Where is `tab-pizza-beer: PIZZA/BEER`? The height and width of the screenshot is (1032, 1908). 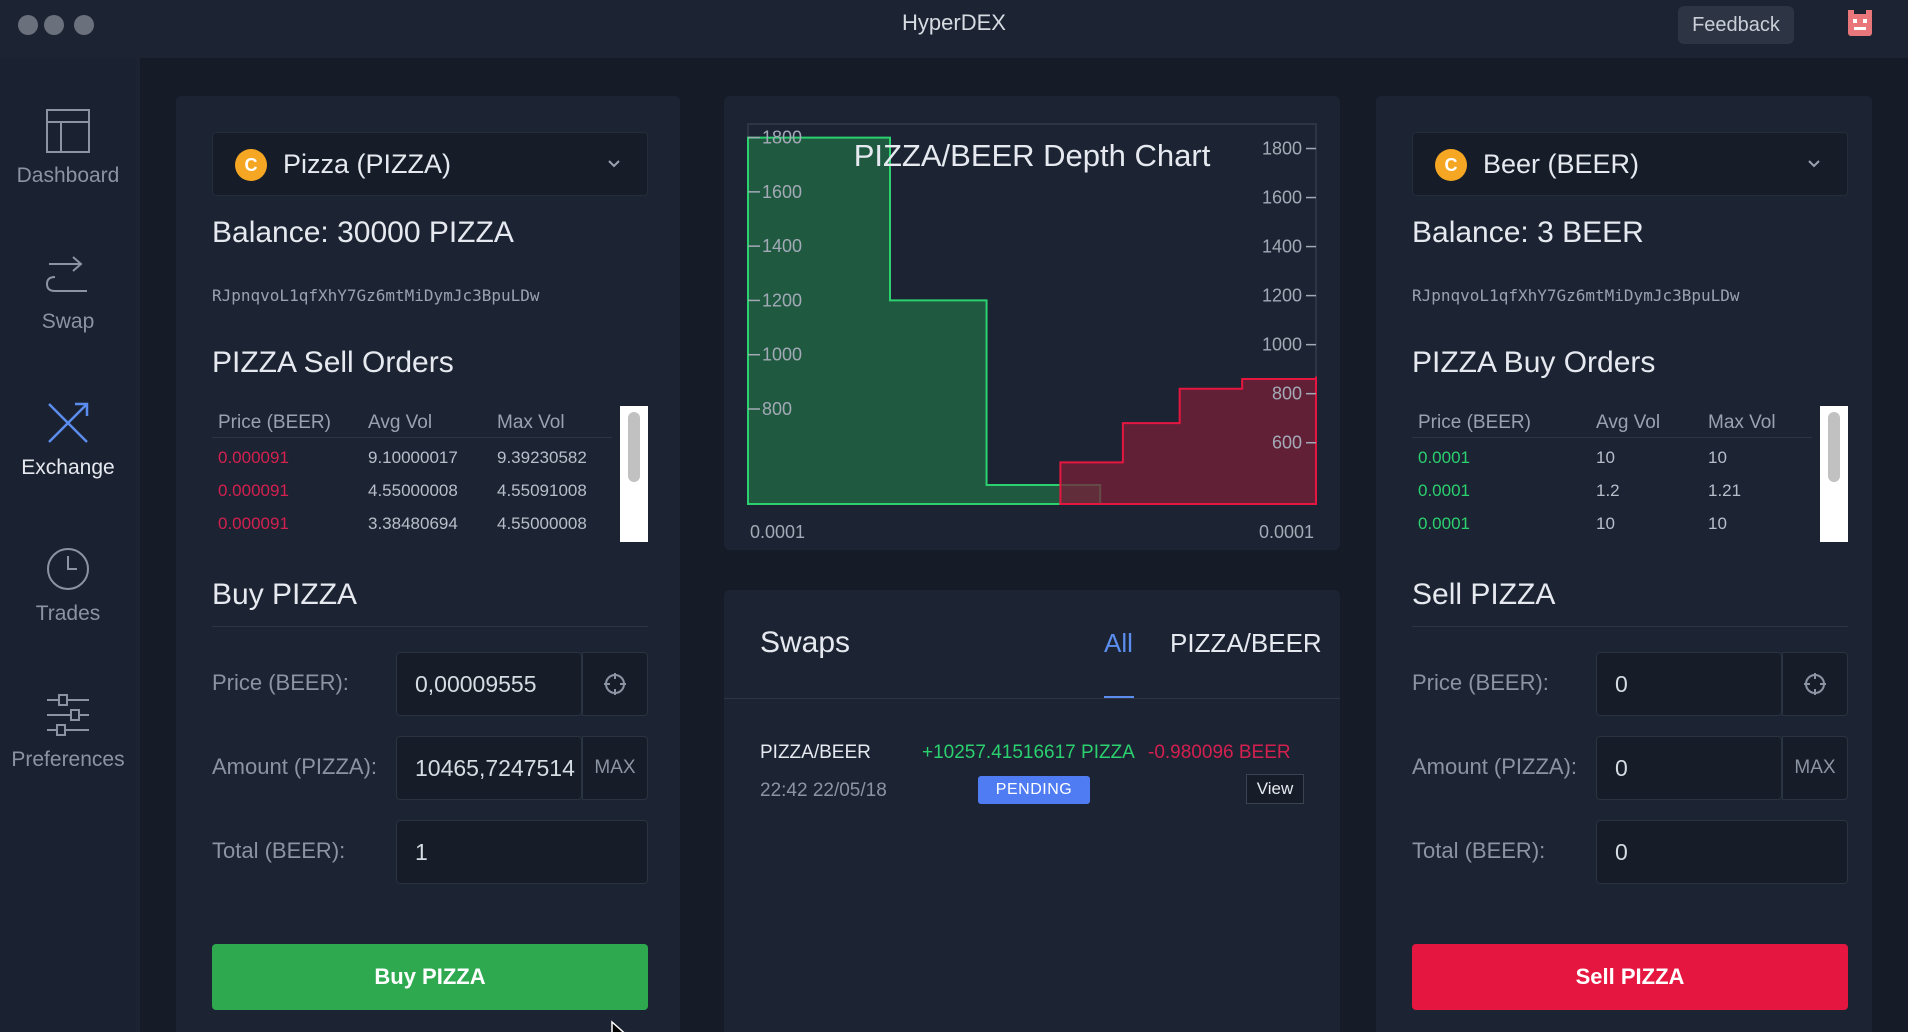 tab-pizza-beer: PIZZA/BEER is located at coordinates (1246, 643).